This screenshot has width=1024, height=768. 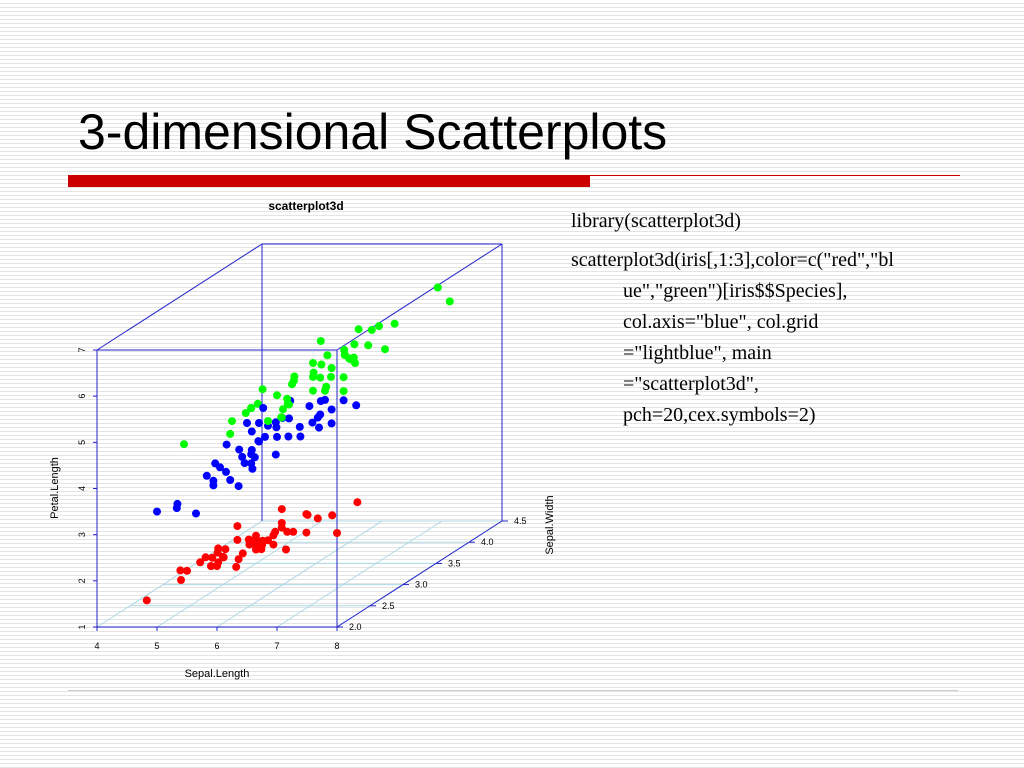 I want to click on code-text: ue","green")[iris$$Species],, so click(x=735, y=291).